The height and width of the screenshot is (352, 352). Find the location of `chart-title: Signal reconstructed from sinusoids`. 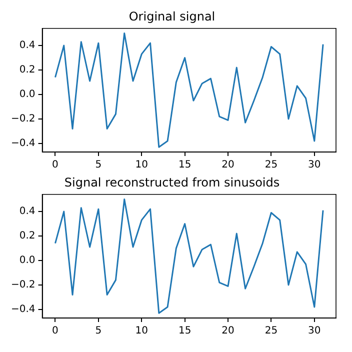

chart-title: Signal reconstructed from sinusoids is located at coordinates (172, 182).